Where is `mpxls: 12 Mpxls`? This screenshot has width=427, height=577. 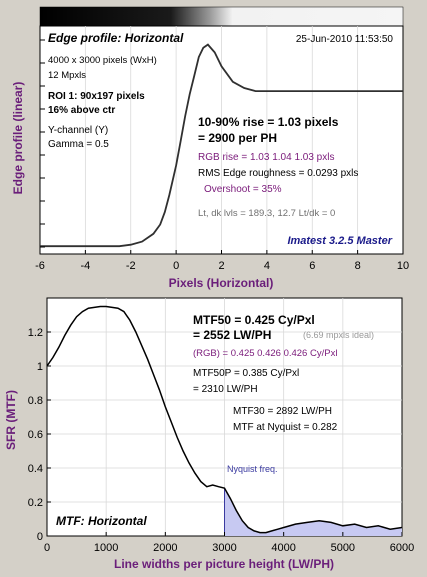
mpxls: 12 Mpxls is located at coordinates (67, 75).